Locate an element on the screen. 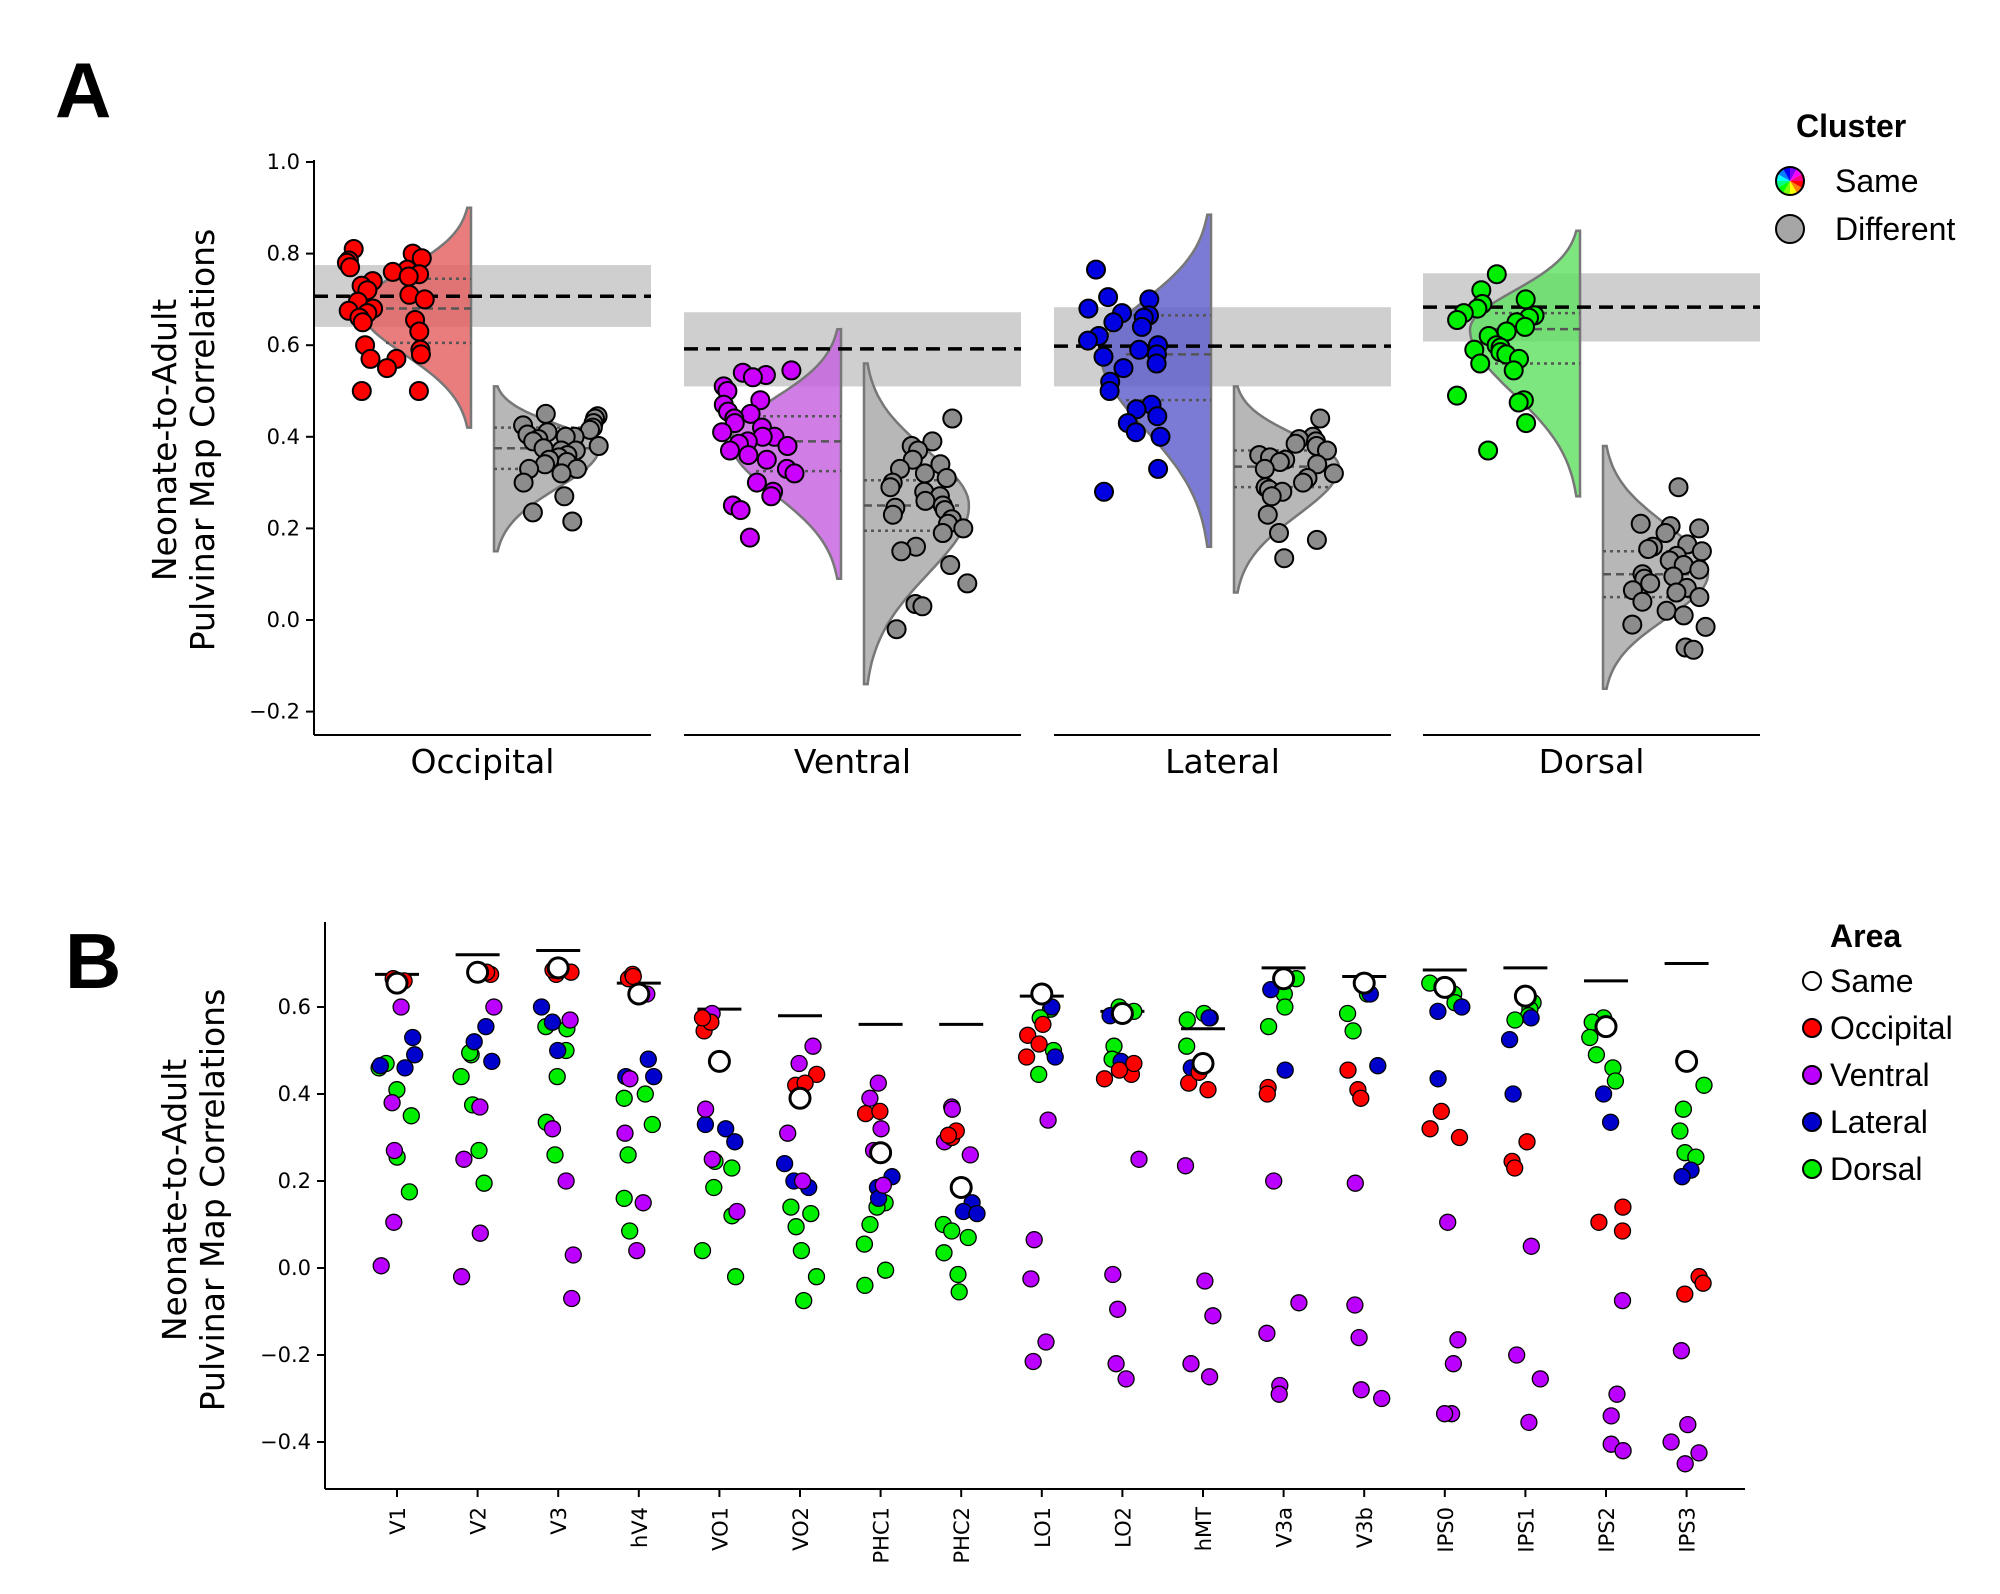 The height and width of the screenshot is (1594, 2000). y-tick-label: −0.4 is located at coordinates (285, 1442).